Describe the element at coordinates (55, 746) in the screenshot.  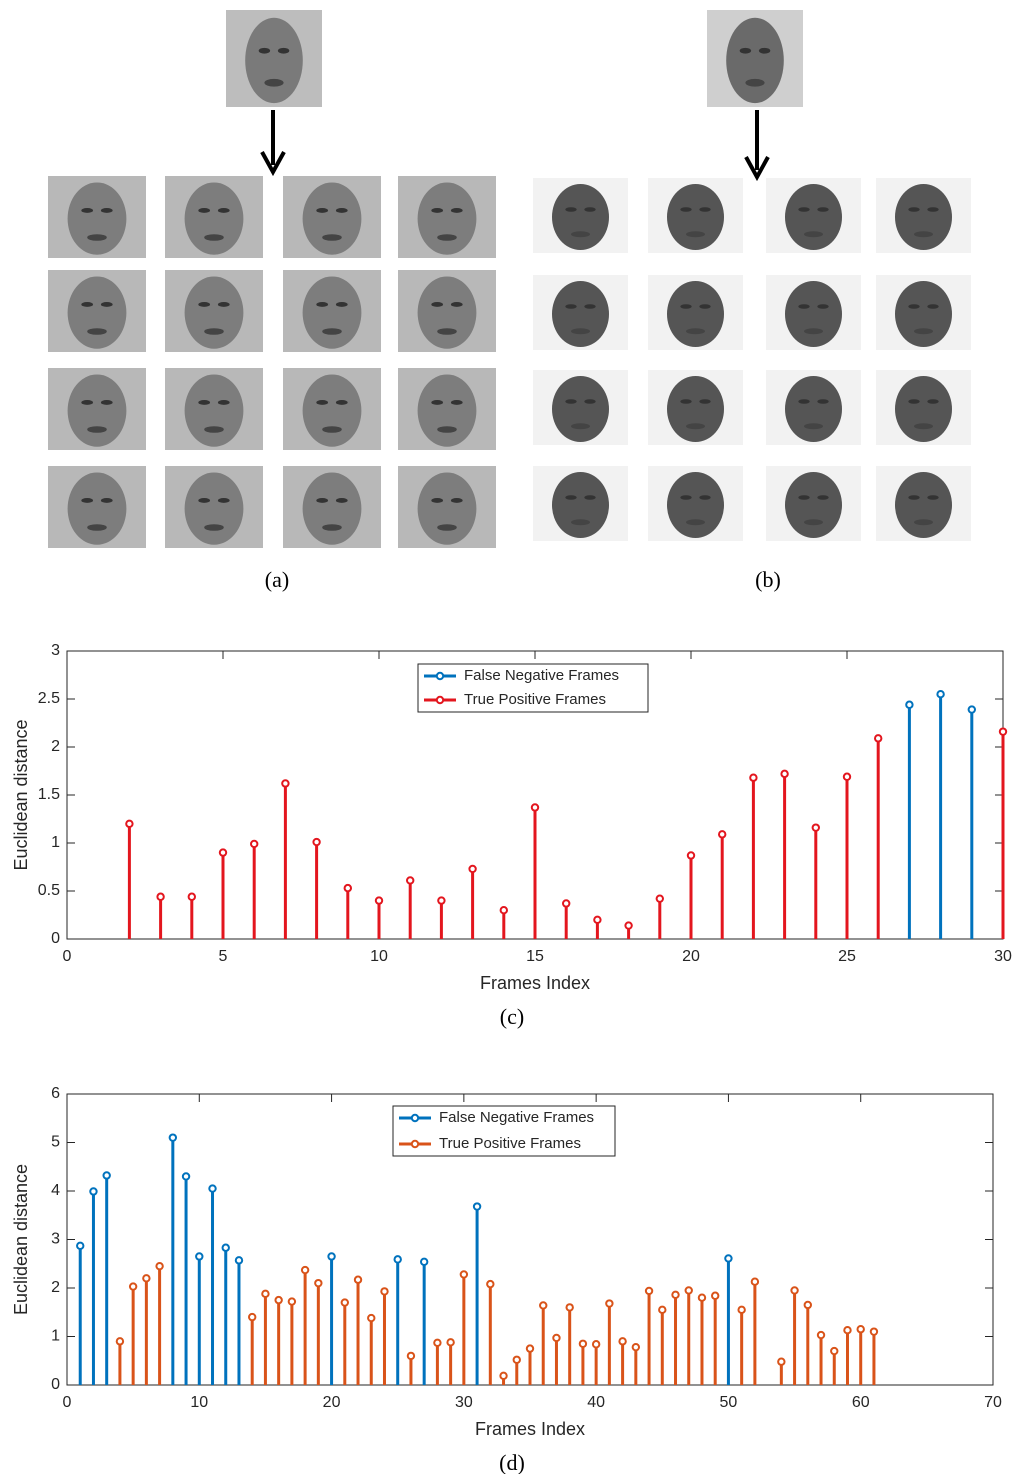
I see `y-tick-label: 2` at that location.